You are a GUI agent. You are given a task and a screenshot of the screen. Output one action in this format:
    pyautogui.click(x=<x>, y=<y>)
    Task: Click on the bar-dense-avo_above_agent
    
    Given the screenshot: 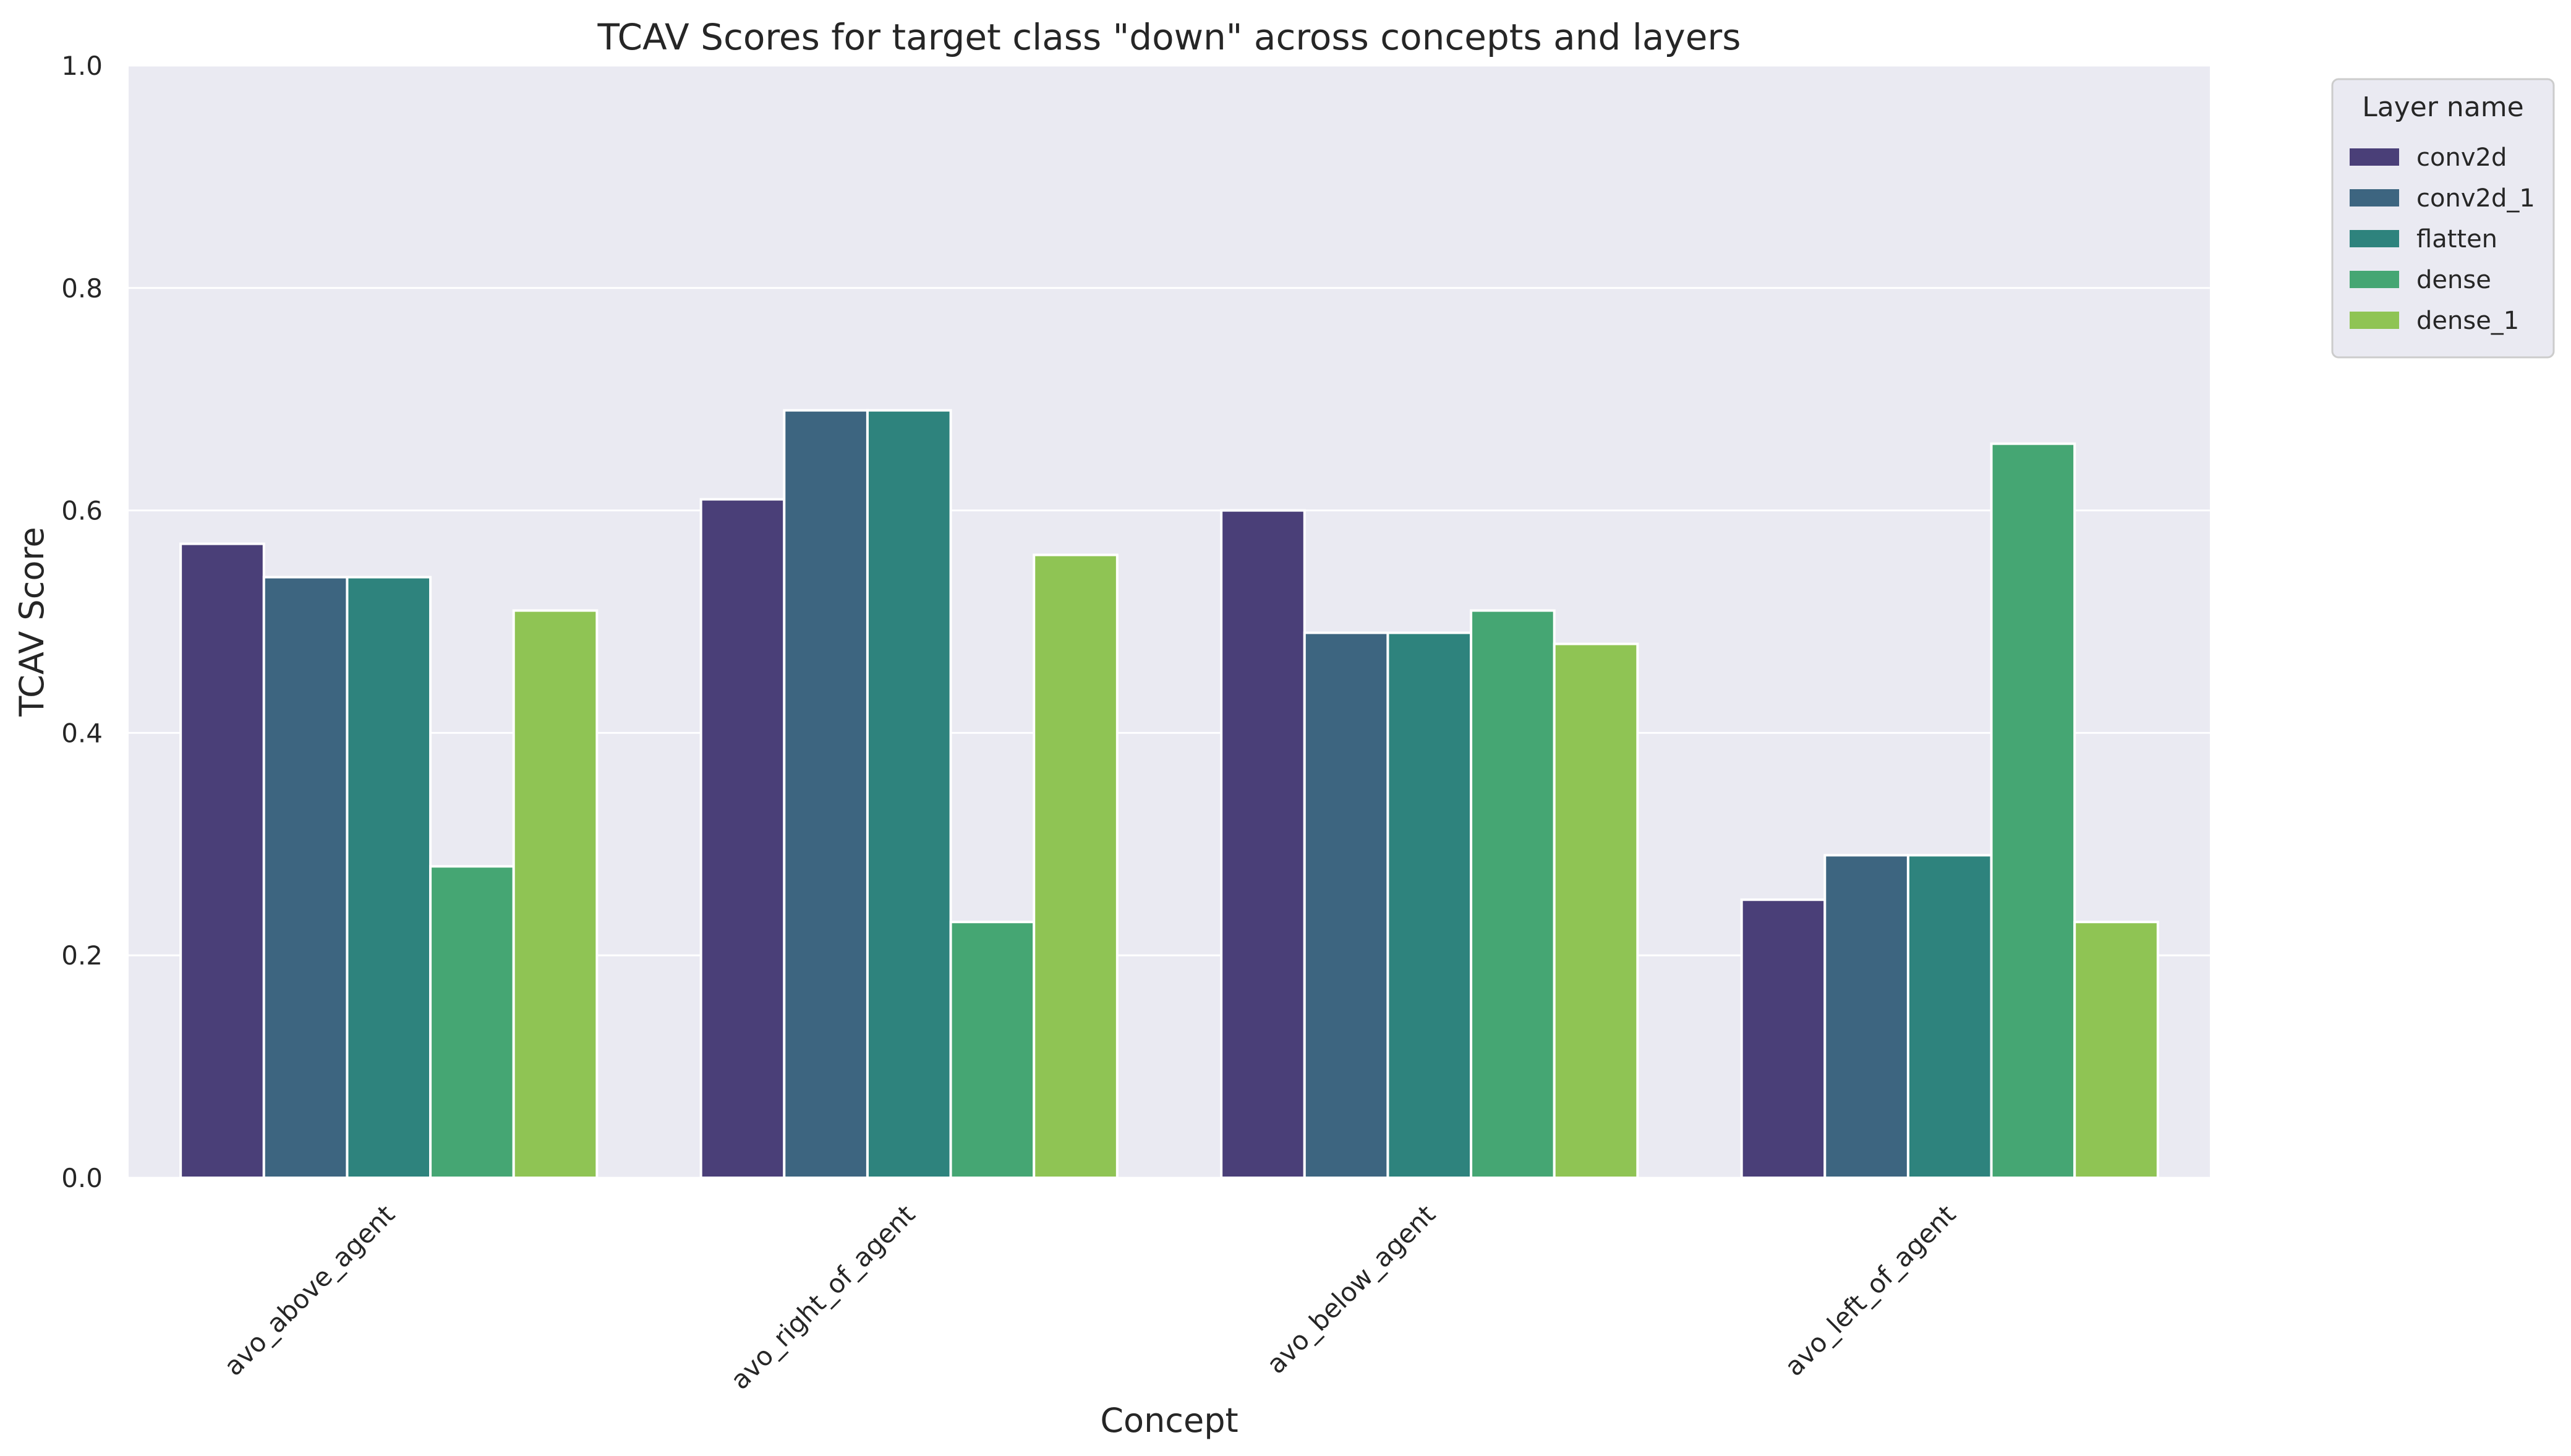 What is the action you would take?
    pyautogui.click(x=472, y=1022)
    